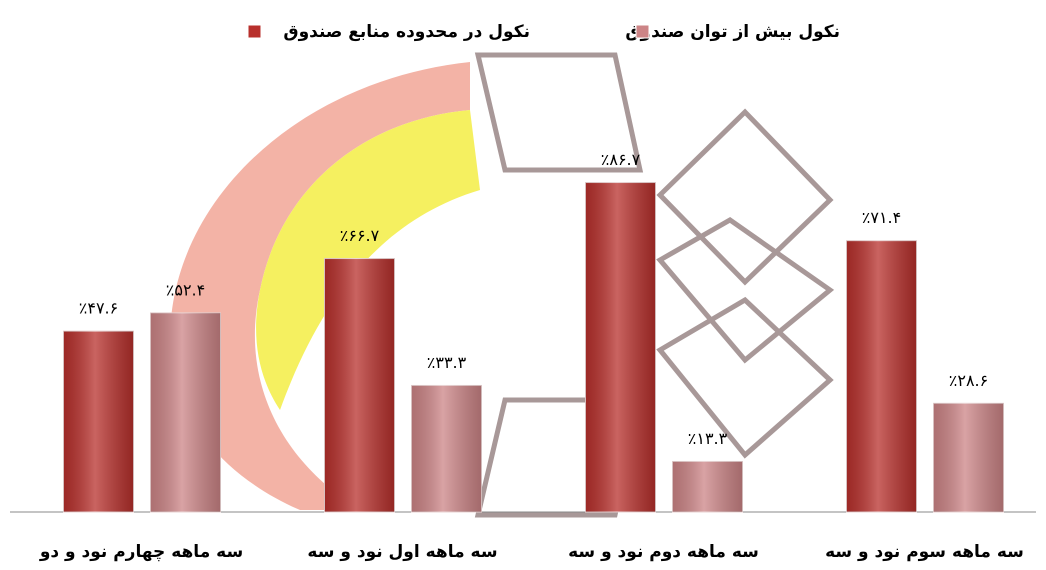 The height and width of the screenshot is (570, 1046). I want to click on data-label: ٪۱۳.۳, so click(708, 438).